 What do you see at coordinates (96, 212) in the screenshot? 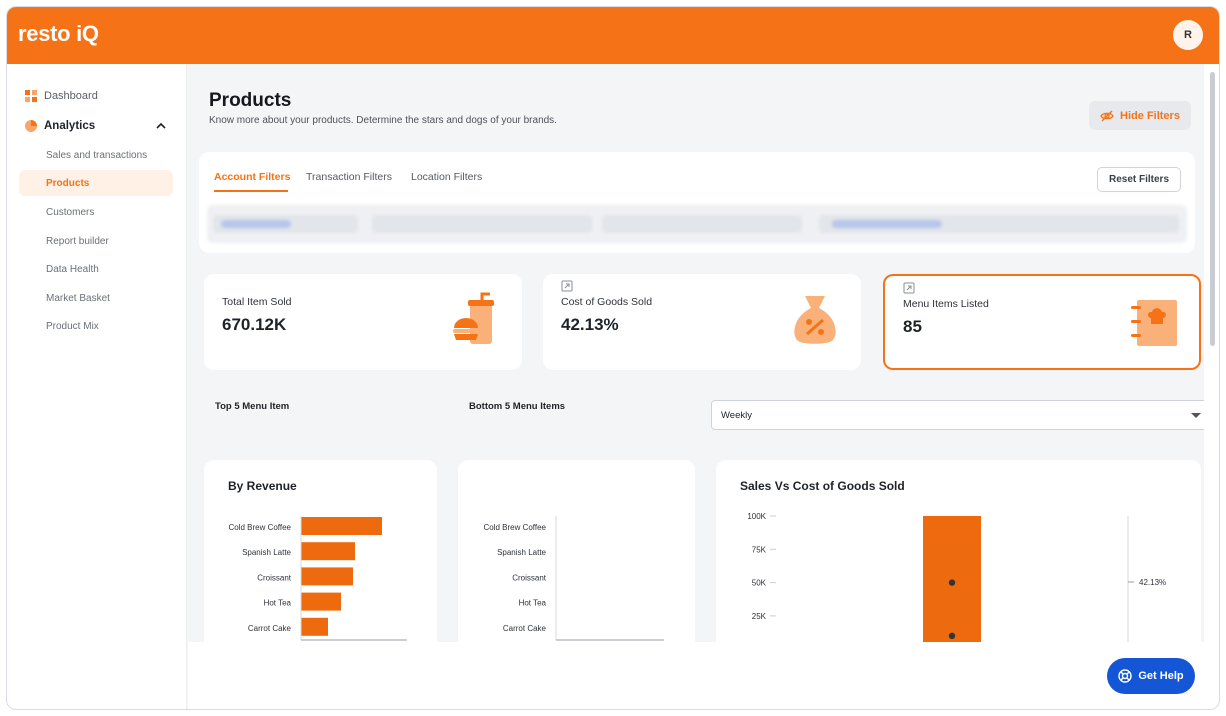
I see `sidebar-item-customers: Customers` at bounding box center [96, 212].